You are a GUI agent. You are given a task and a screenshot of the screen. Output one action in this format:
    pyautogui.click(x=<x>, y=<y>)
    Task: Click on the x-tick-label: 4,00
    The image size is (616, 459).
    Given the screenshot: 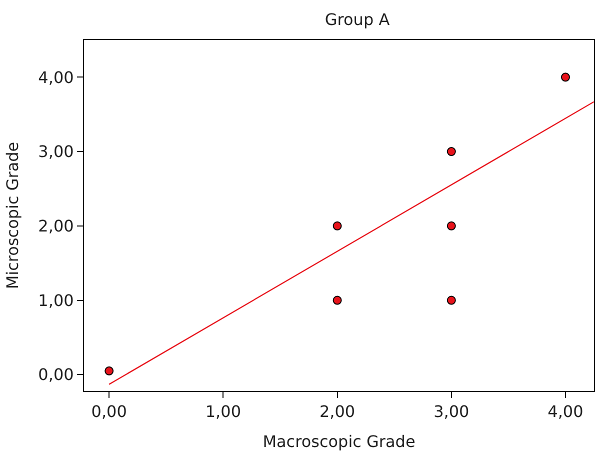 What is the action you would take?
    pyautogui.click(x=566, y=412)
    